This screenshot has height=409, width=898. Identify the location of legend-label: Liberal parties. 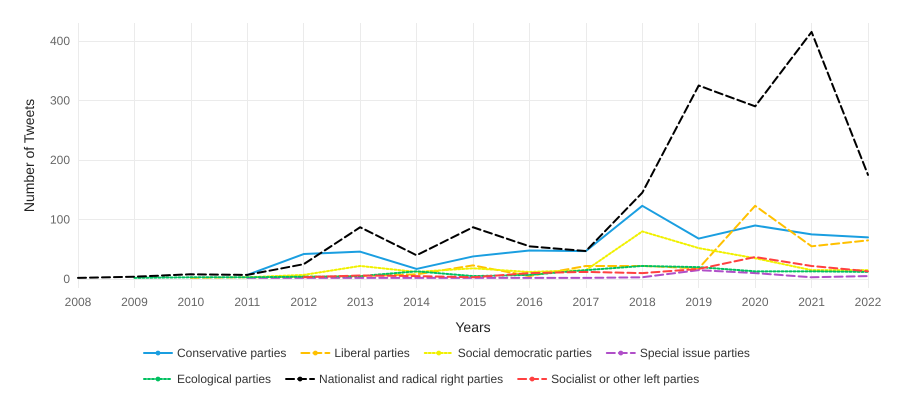
(372, 353).